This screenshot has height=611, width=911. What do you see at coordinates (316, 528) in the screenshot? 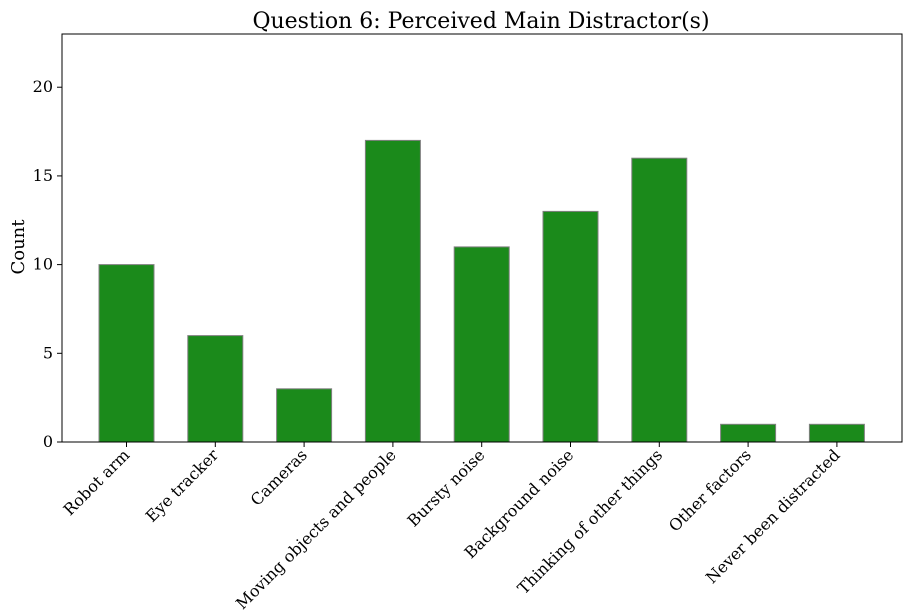
I see `x-tick-label: Moving objects and people` at bounding box center [316, 528].